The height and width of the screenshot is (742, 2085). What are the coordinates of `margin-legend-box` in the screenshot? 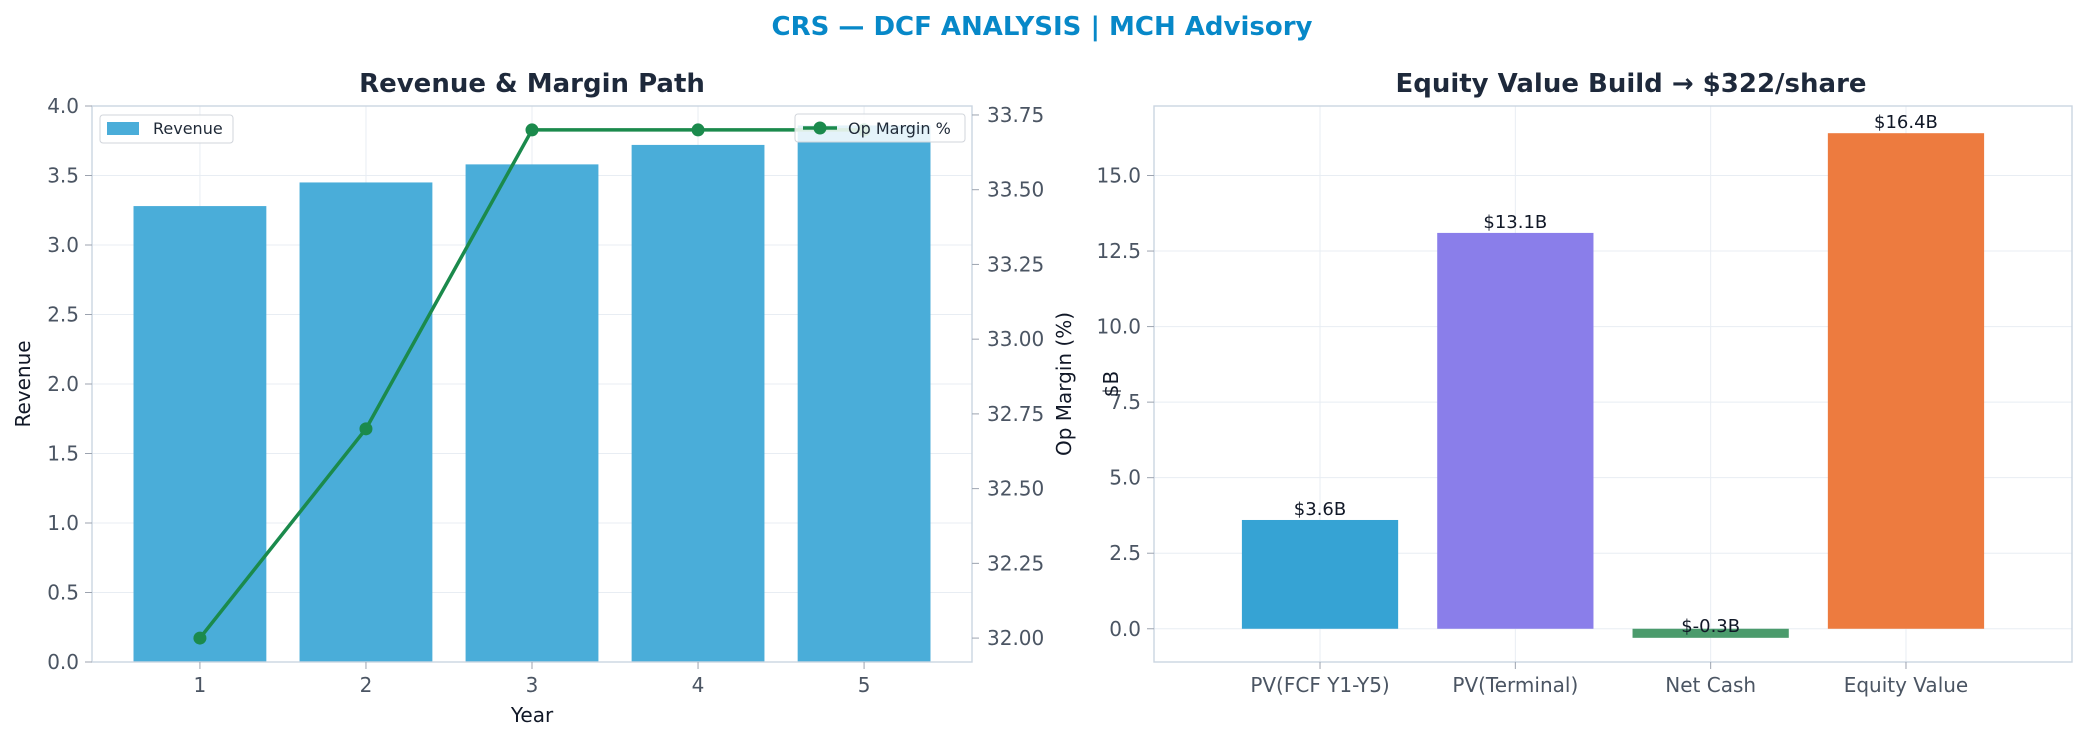 It's located at (880, 128).